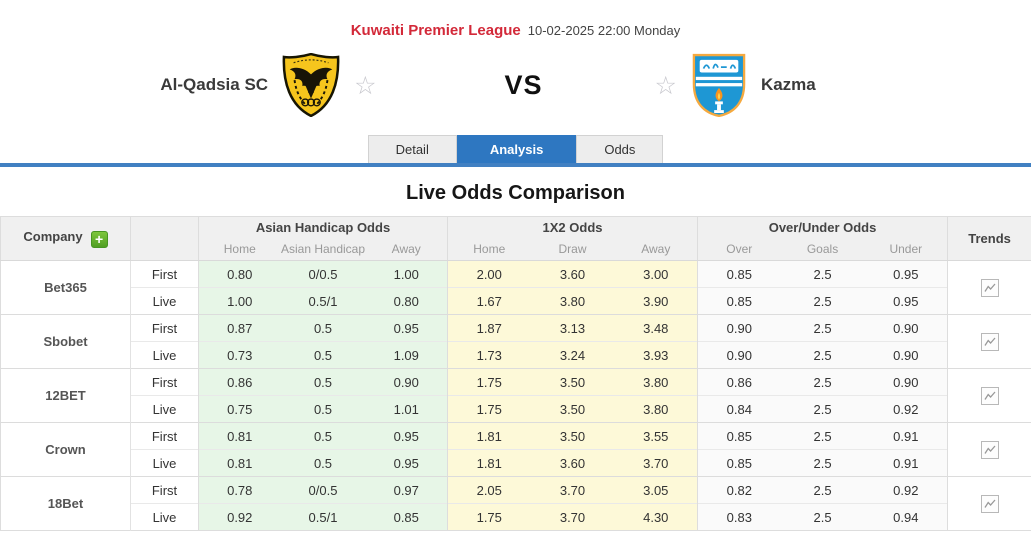  What do you see at coordinates (323, 274) in the screenshot?
I see `odds-cell: 0/0.5` at bounding box center [323, 274].